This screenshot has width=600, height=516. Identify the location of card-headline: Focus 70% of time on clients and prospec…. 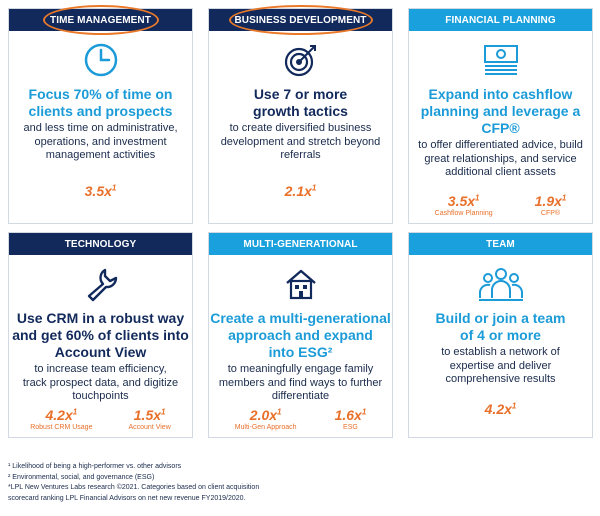
(100, 103).